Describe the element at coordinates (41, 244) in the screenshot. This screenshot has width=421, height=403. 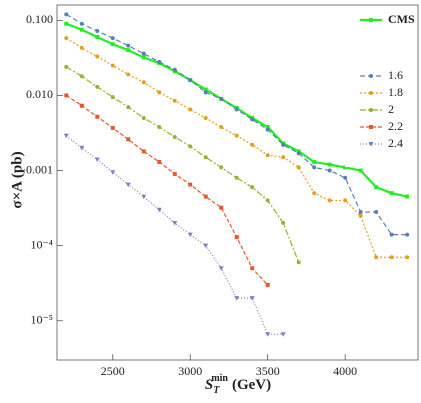
I see `y-tick-label: 10⁻⁴` at that location.